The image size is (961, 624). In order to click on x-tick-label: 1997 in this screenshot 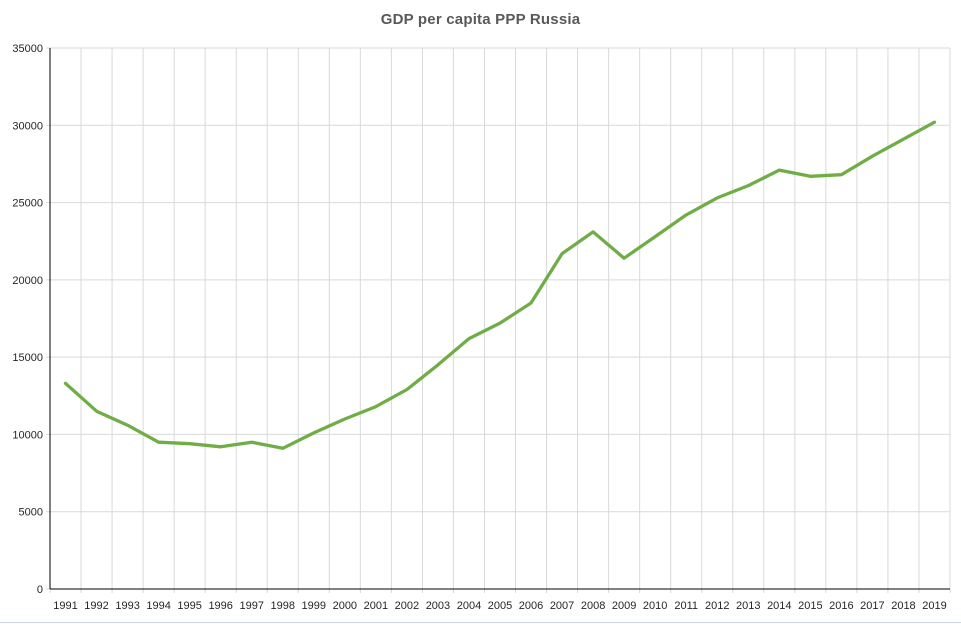, I will do `click(251, 606)`.